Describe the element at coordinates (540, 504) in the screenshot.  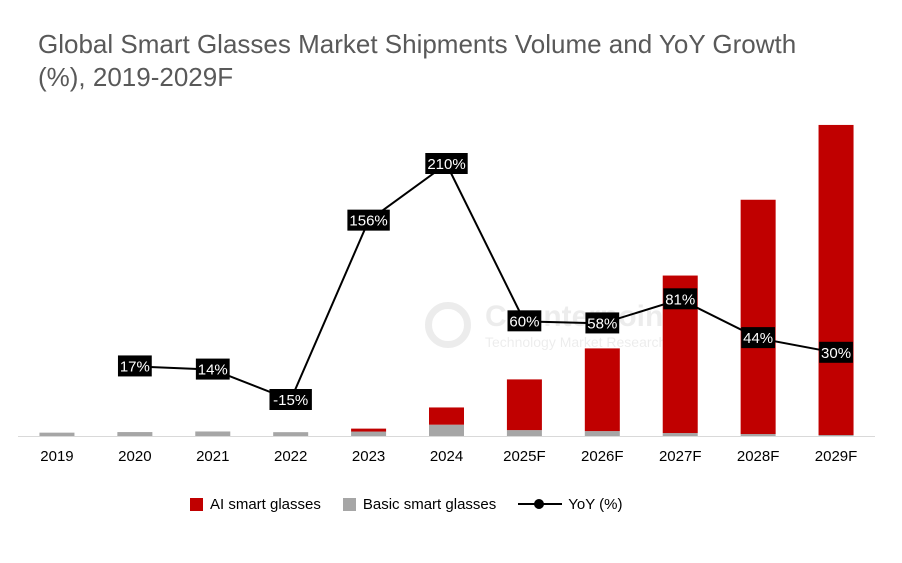
I see `legend-line-icon` at that location.